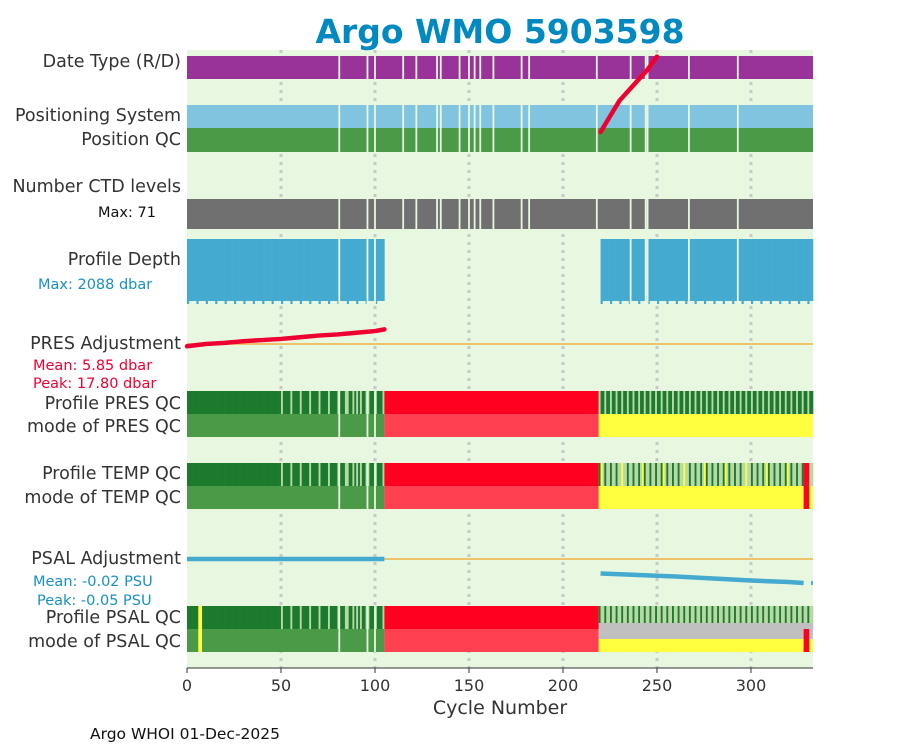 The height and width of the screenshot is (750, 900). What do you see at coordinates (491, 497) in the screenshot?
I see `temp-mode-qc-segment` at bounding box center [491, 497].